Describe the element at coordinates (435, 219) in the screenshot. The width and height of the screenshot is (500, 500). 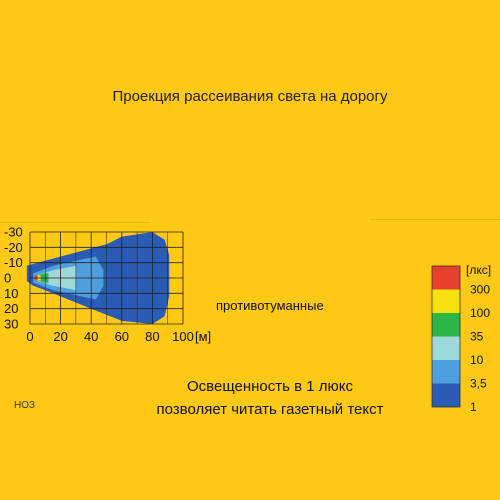
I see `faint-divider-right` at that location.